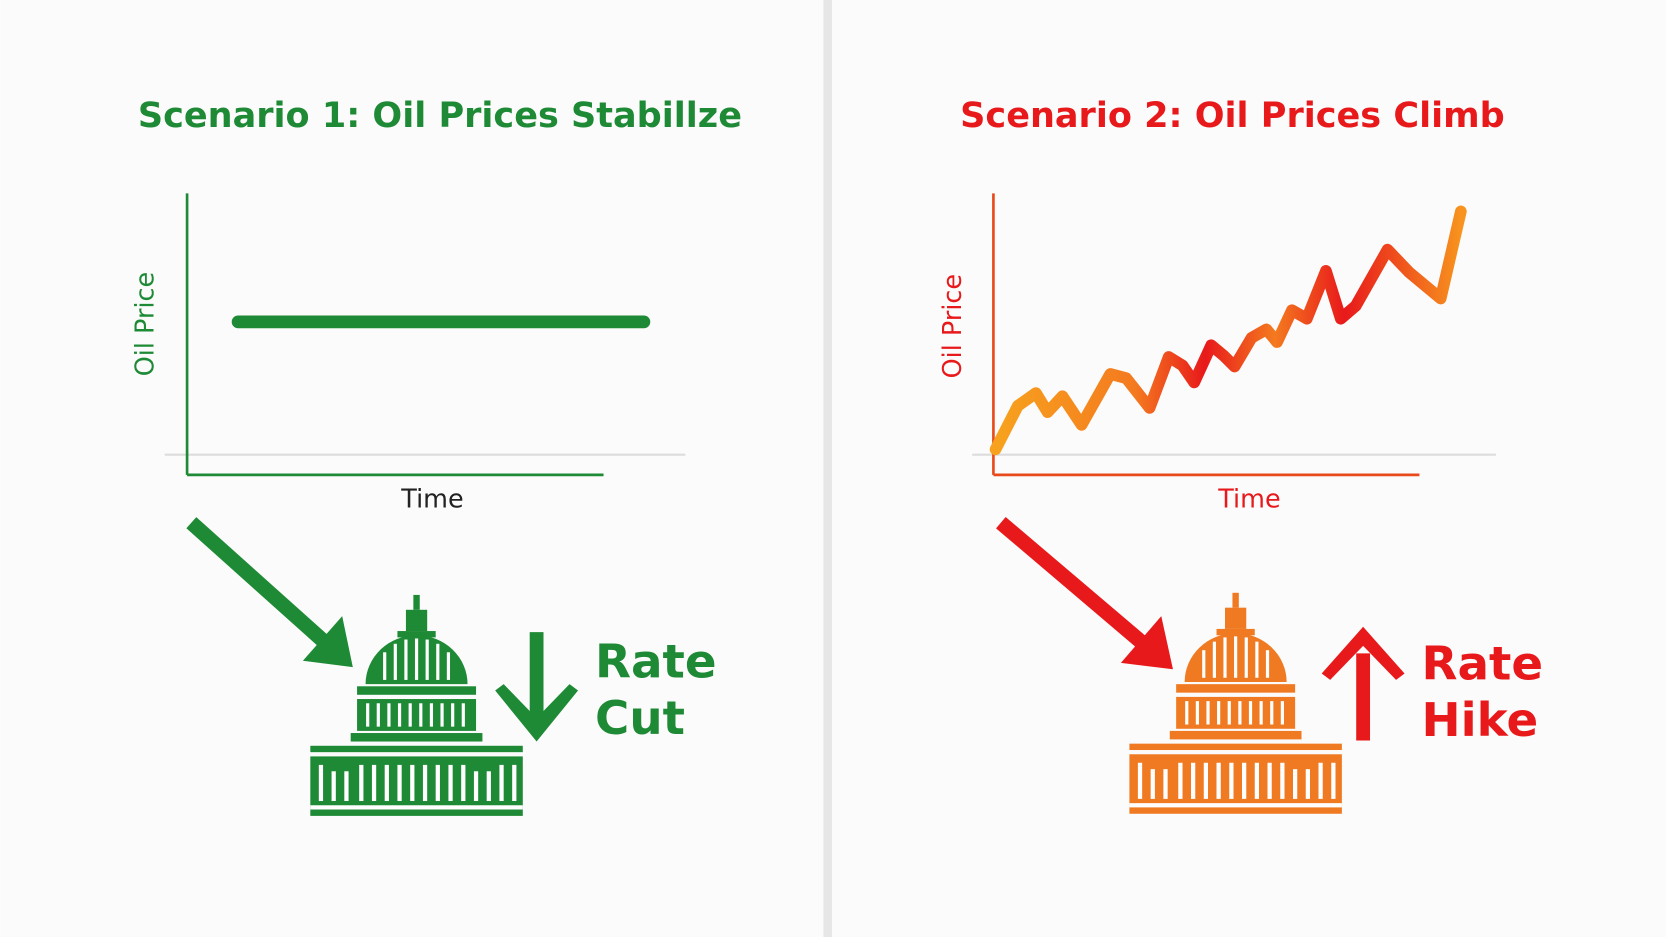 This screenshot has height=937, width=1666. Describe the element at coordinates (440, 115) in the screenshot. I see `panel-title: Scenario 1: Oil Prices Stabillze` at that location.